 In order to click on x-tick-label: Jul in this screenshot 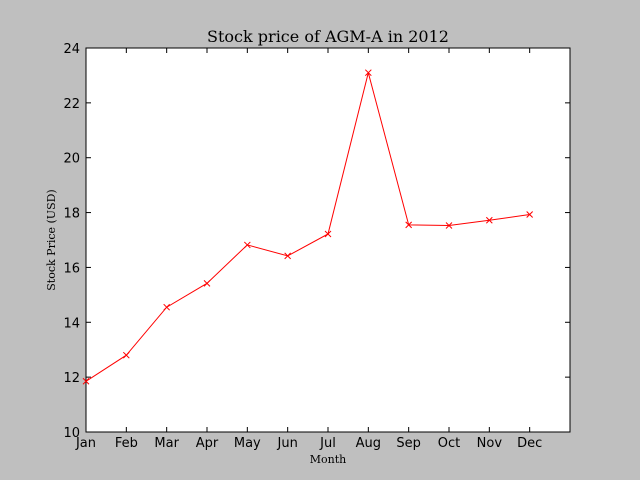, I will do `click(327, 443)`.